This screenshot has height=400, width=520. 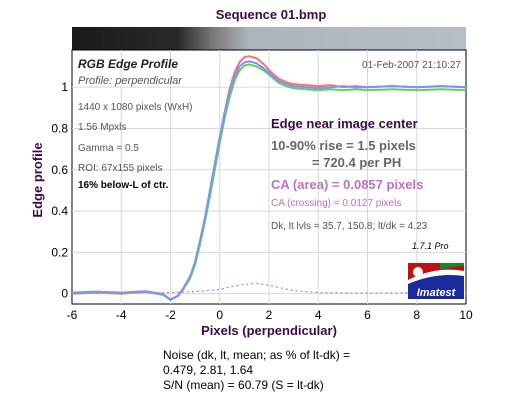 I want to click on noise-values: 0.479, 2.81, 1.64, so click(x=208, y=370).